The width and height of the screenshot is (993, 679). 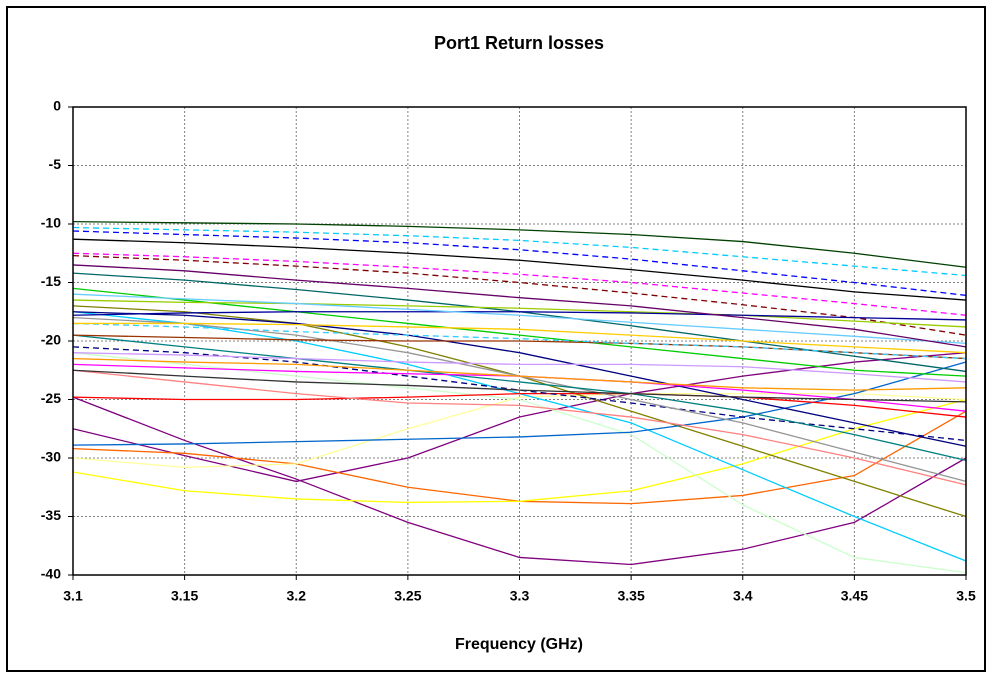 What do you see at coordinates (51, 223) in the screenshot?
I see `y-tick-label: -10` at bounding box center [51, 223].